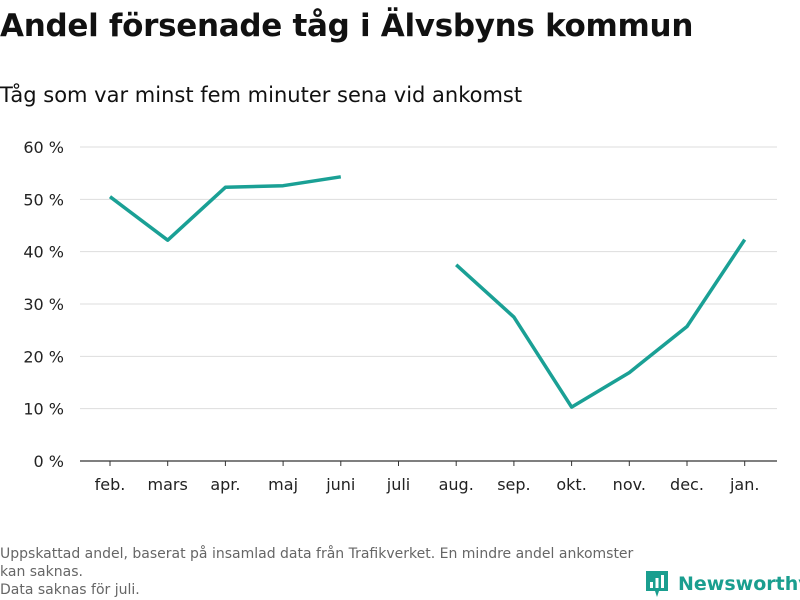  What do you see at coordinates (739, 584) in the screenshot?
I see `brand-name: Newsworthy` at bounding box center [739, 584].